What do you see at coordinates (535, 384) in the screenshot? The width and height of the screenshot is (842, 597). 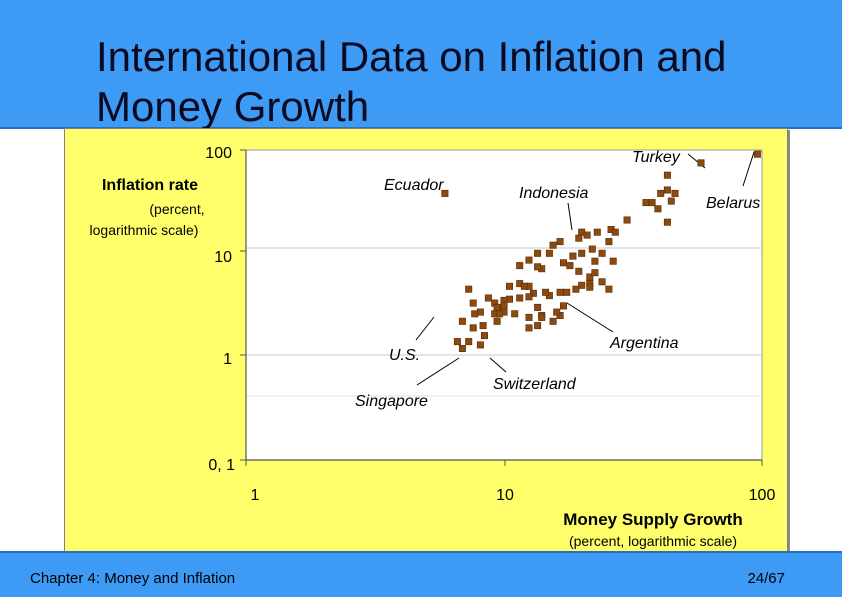 I see `label-switzerland: Switzerland` at bounding box center [535, 384].